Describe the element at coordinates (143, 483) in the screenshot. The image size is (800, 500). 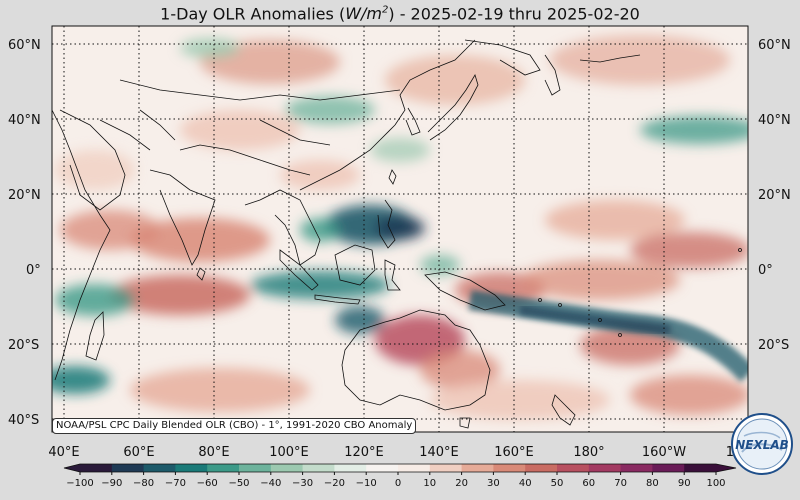
I see `colorbar-tick-label: −80` at that location.